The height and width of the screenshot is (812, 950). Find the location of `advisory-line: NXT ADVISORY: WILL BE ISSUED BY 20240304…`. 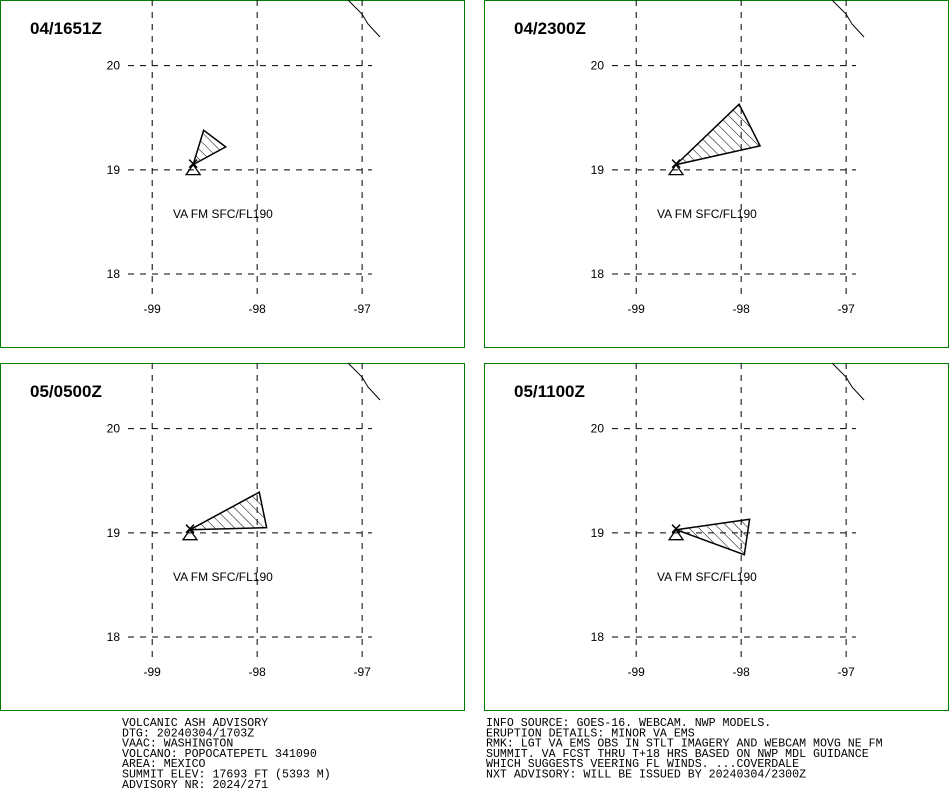

advisory-line: NXT ADVISORY: WILL BE ISSUED BY 20240304… is located at coordinates (646, 775).